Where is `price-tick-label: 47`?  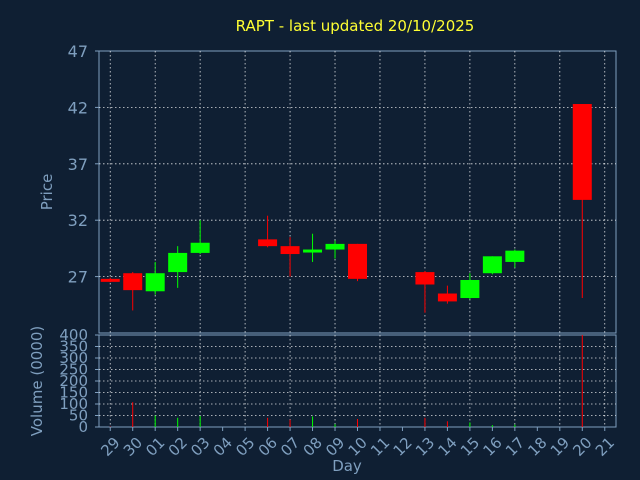 price-tick-label: 47 is located at coordinates (78, 51).